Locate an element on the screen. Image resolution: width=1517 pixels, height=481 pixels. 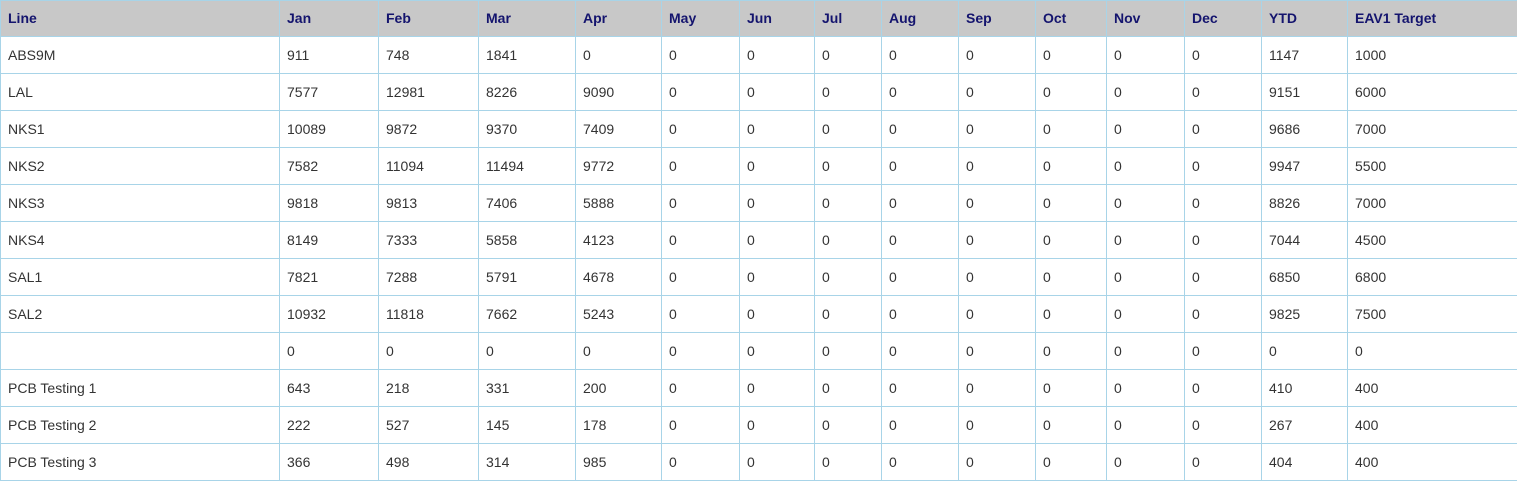
value-cell: 9825 is located at coordinates (1305, 314).